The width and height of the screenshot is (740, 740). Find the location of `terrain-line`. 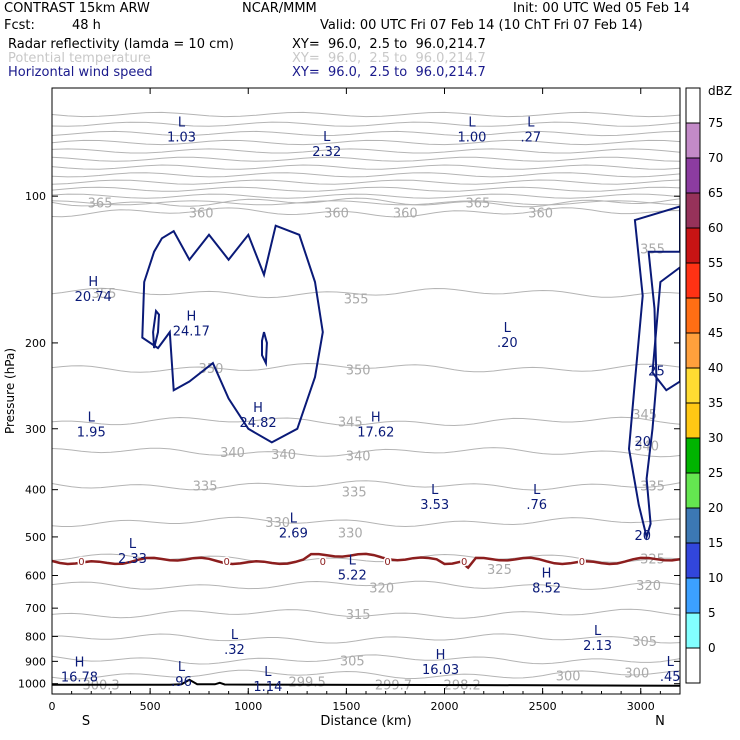

terrain-line is located at coordinates (366, 682).